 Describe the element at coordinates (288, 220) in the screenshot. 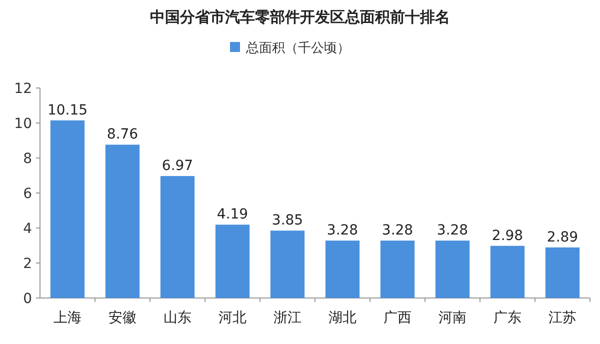

I see `data-label: 3.85` at that location.